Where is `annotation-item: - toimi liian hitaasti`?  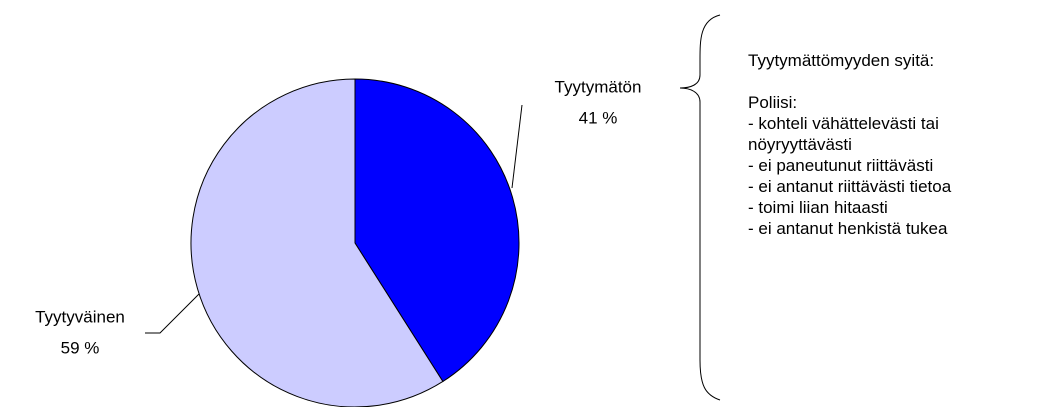 annotation-item: - toimi liian hitaasti is located at coordinates (818, 207).